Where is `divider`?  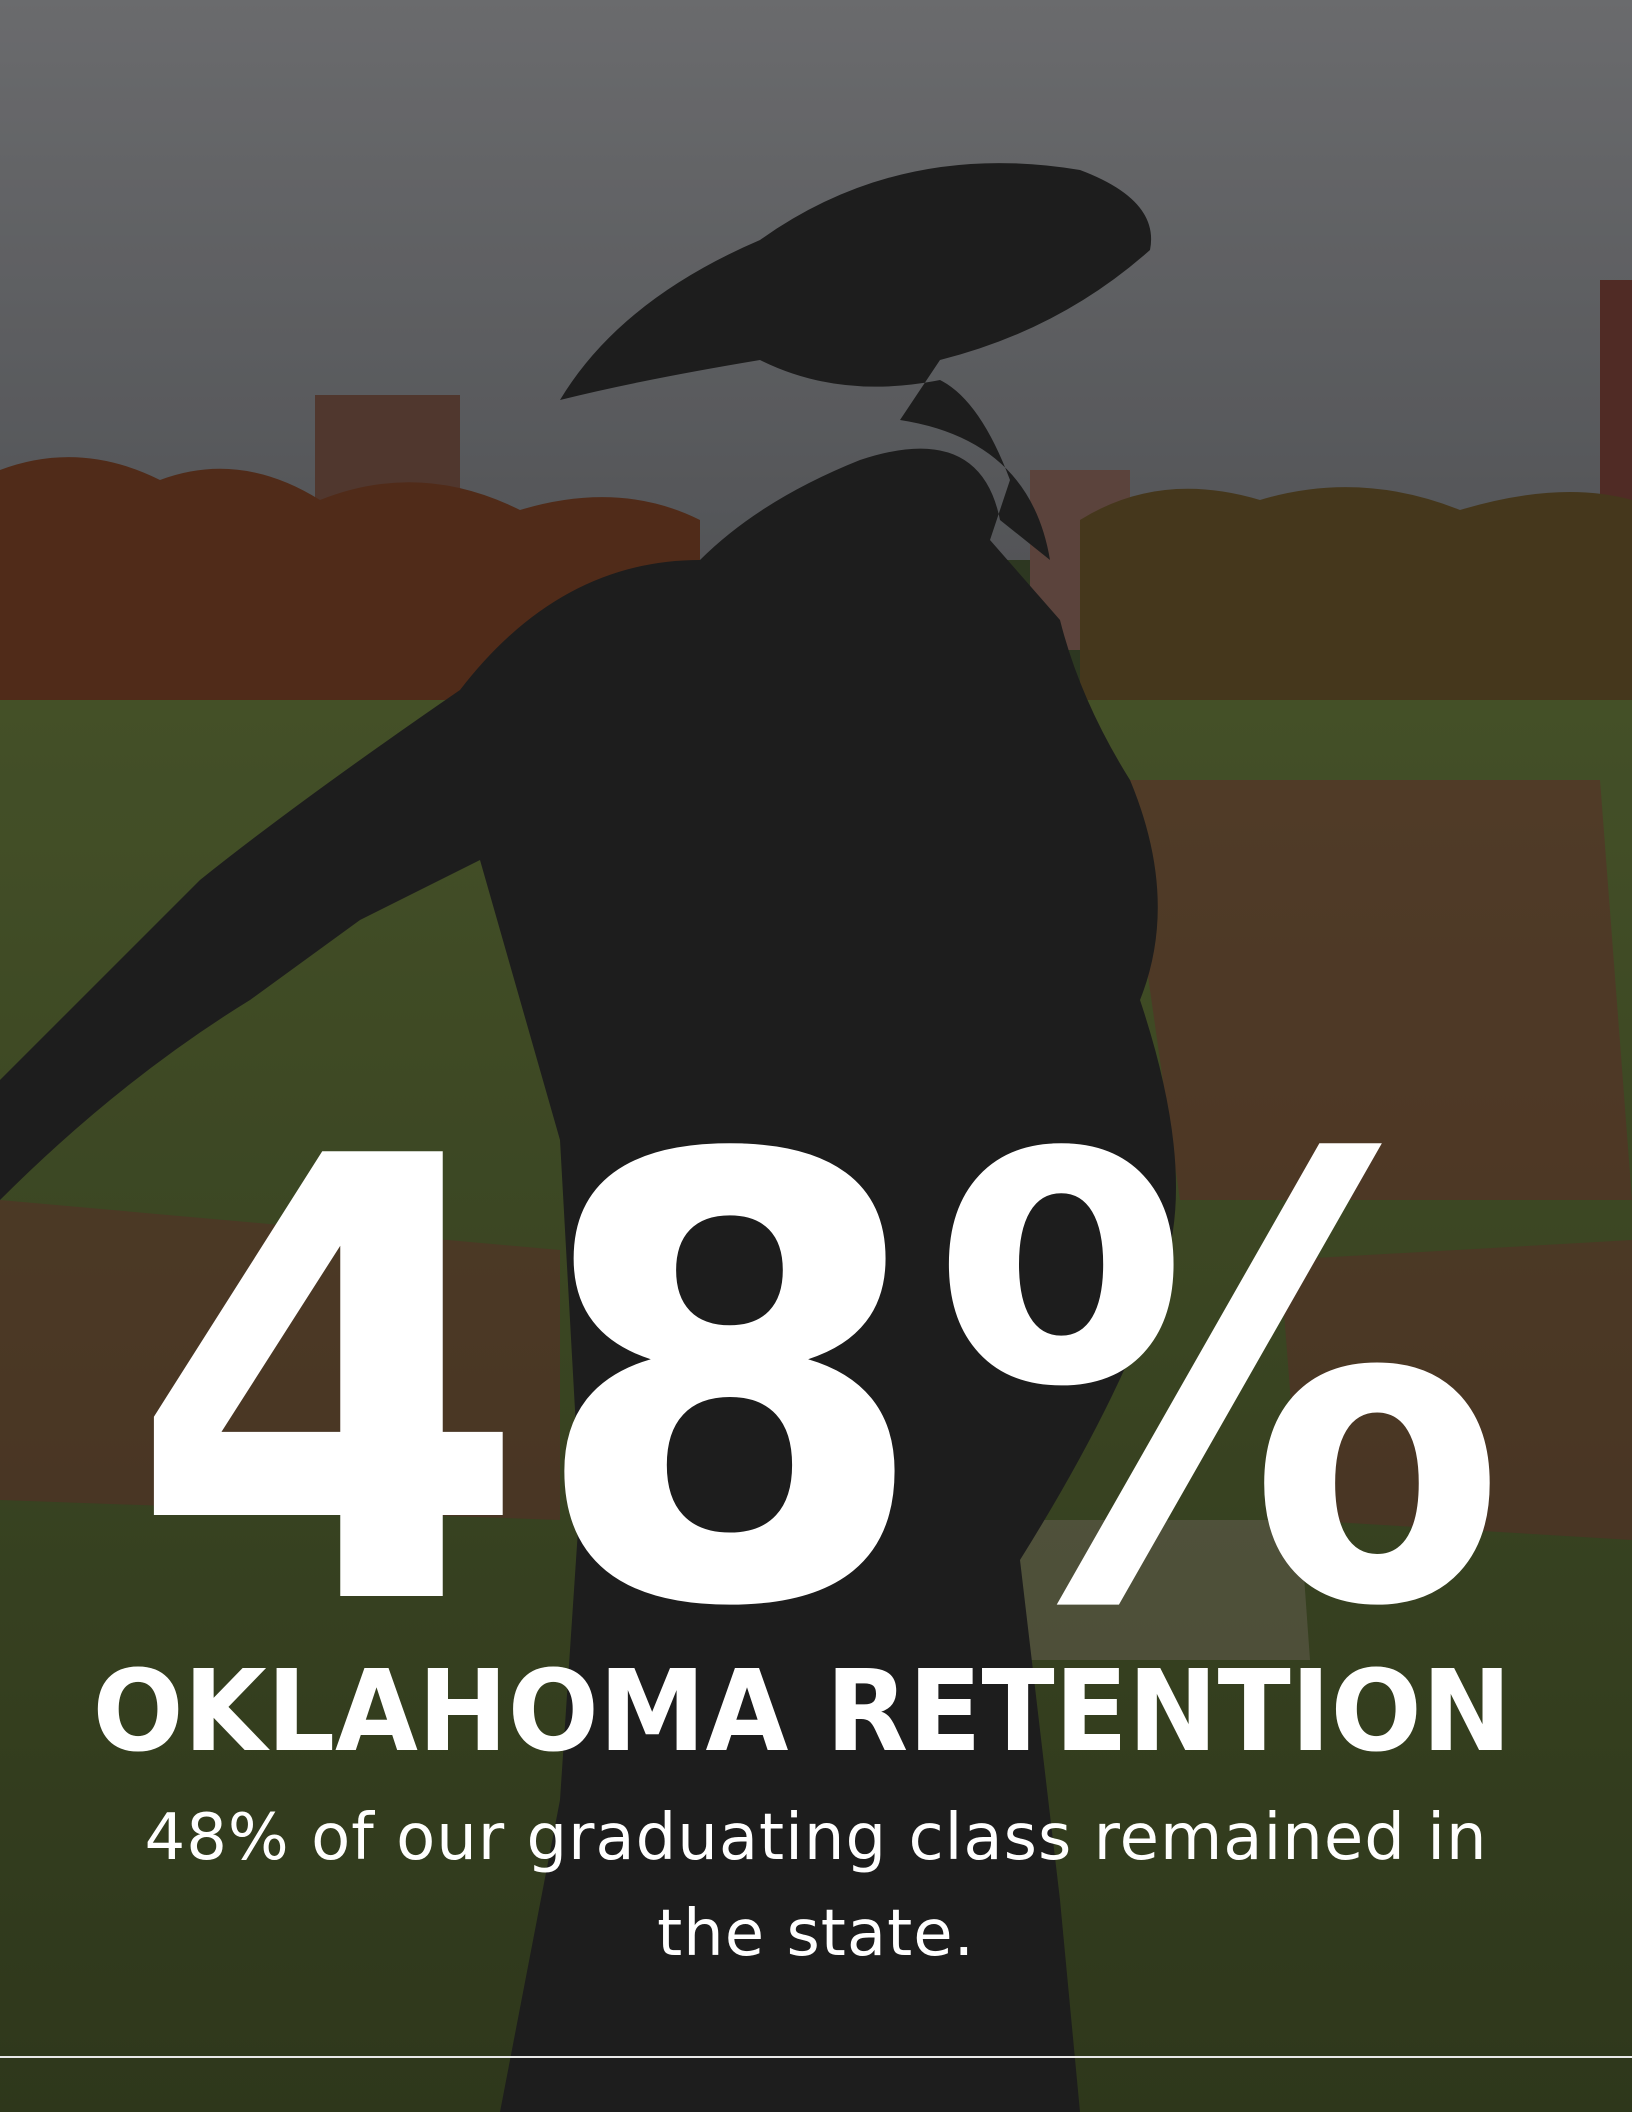 divider is located at coordinates (816, 2057).